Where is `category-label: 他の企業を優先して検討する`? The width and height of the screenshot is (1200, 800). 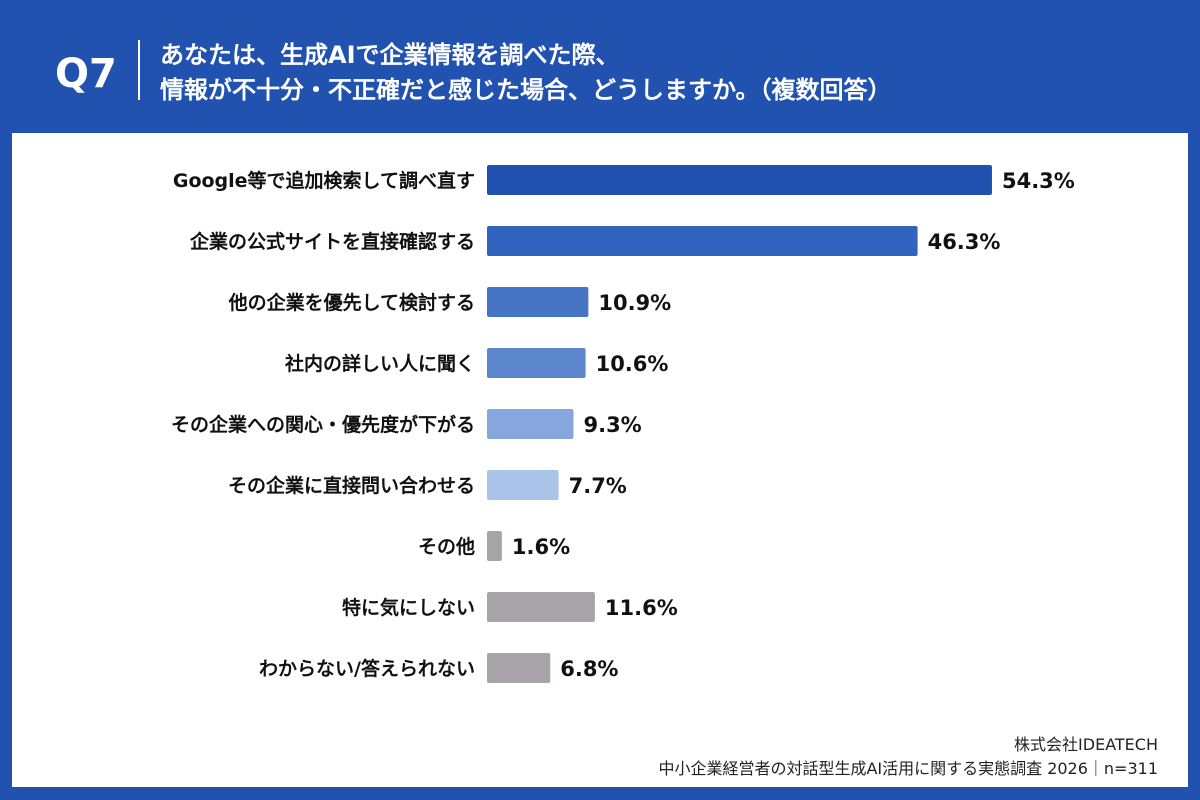 category-label: 他の企業を優先して検討する is located at coordinates (351, 302).